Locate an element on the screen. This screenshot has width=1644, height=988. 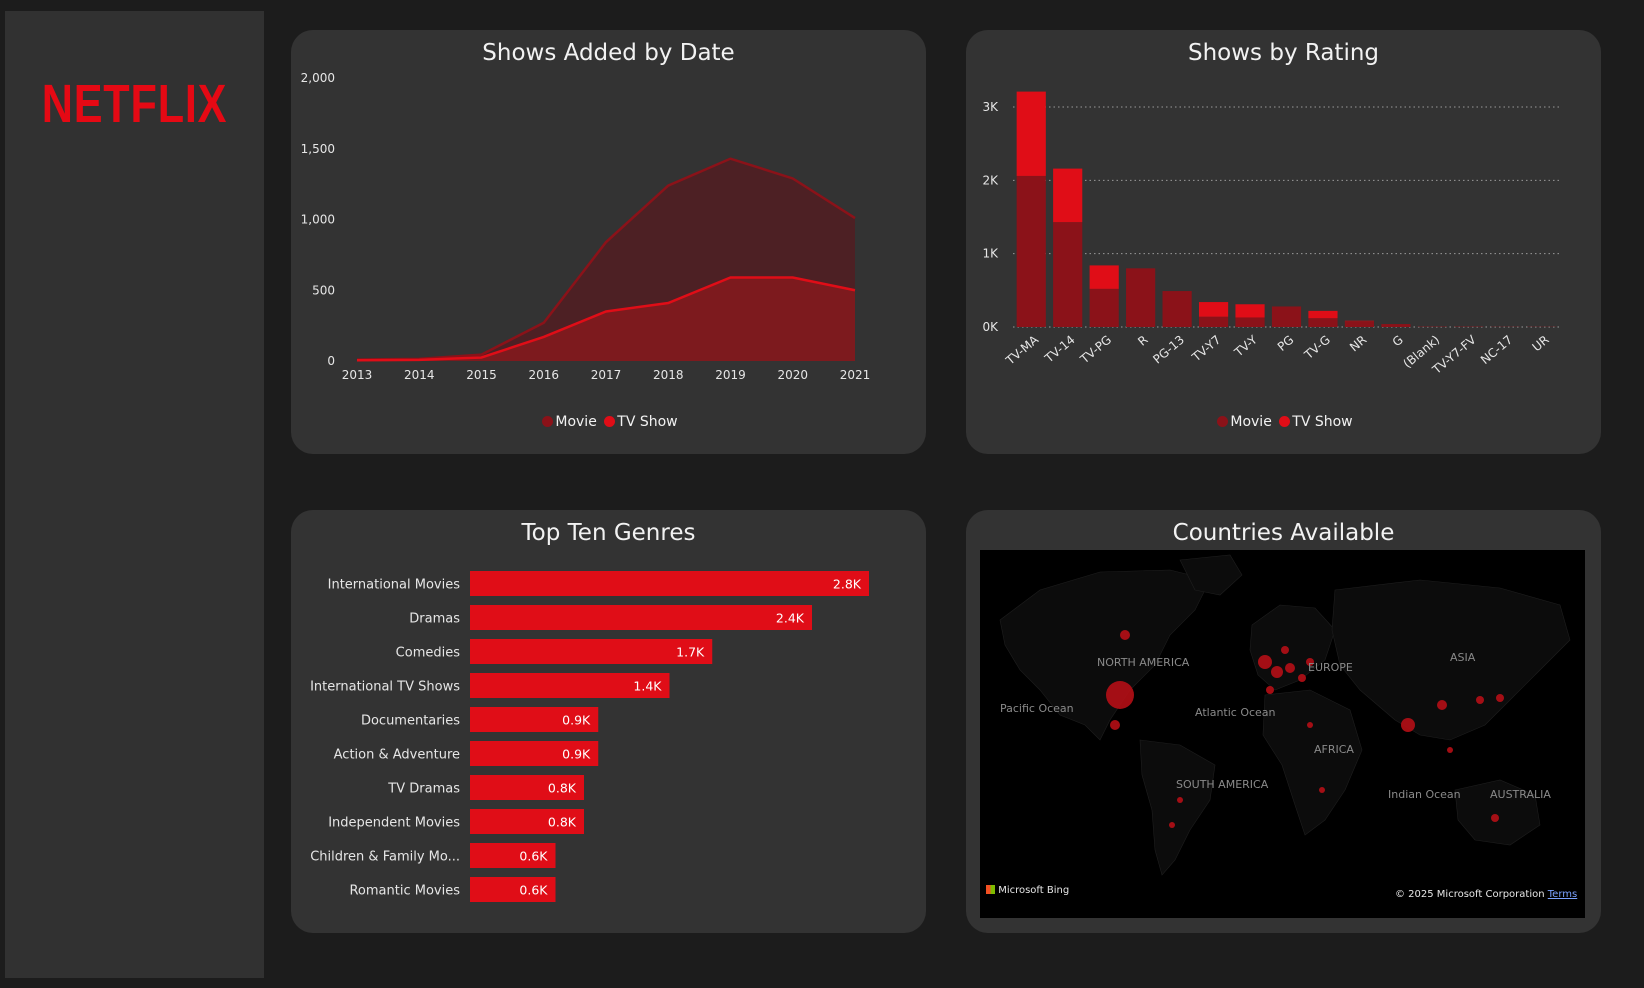
x-tick-label: R is located at coordinates (1142, 341).